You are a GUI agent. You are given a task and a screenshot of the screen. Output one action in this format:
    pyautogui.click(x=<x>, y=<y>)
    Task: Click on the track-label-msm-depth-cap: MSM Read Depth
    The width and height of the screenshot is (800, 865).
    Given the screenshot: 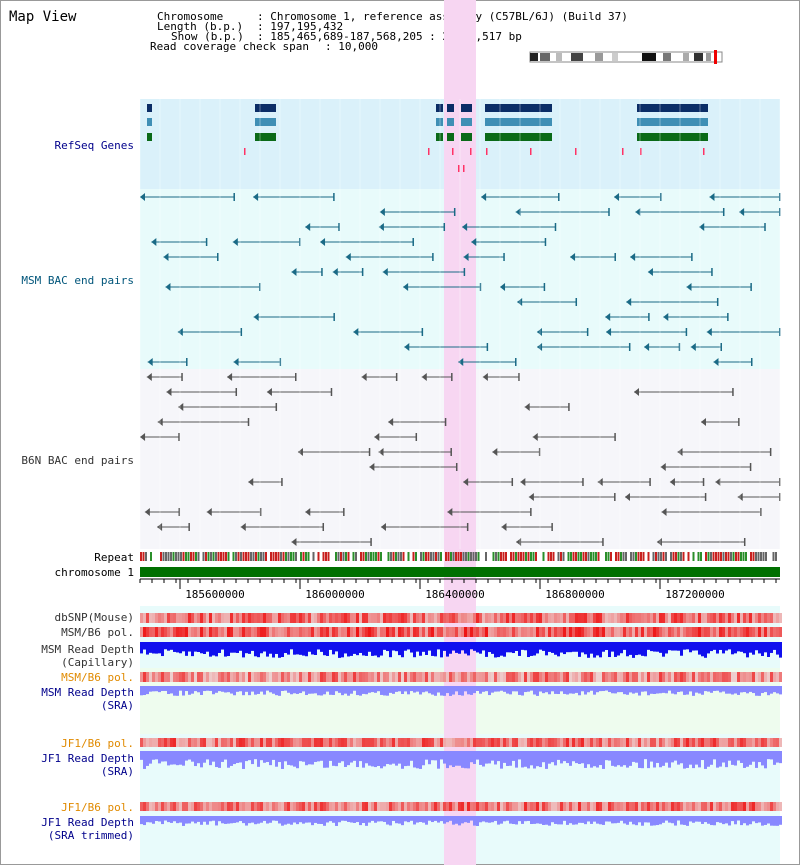 What is the action you would take?
    pyautogui.click(x=87, y=649)
    